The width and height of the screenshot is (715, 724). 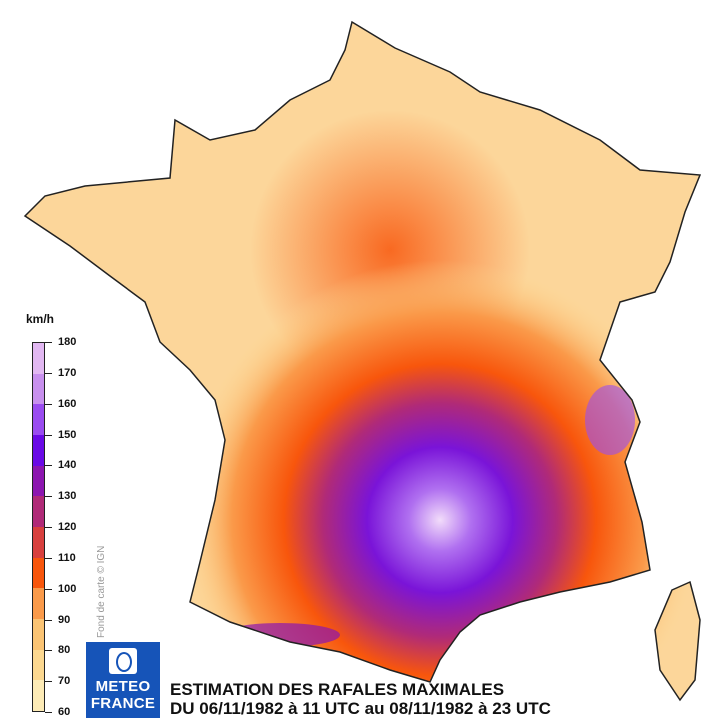 What do you see at coordinates (101, 591) in the screenshot?
I see `map-credit: Fond de carte © IGN` at bounding box center [101, 591].